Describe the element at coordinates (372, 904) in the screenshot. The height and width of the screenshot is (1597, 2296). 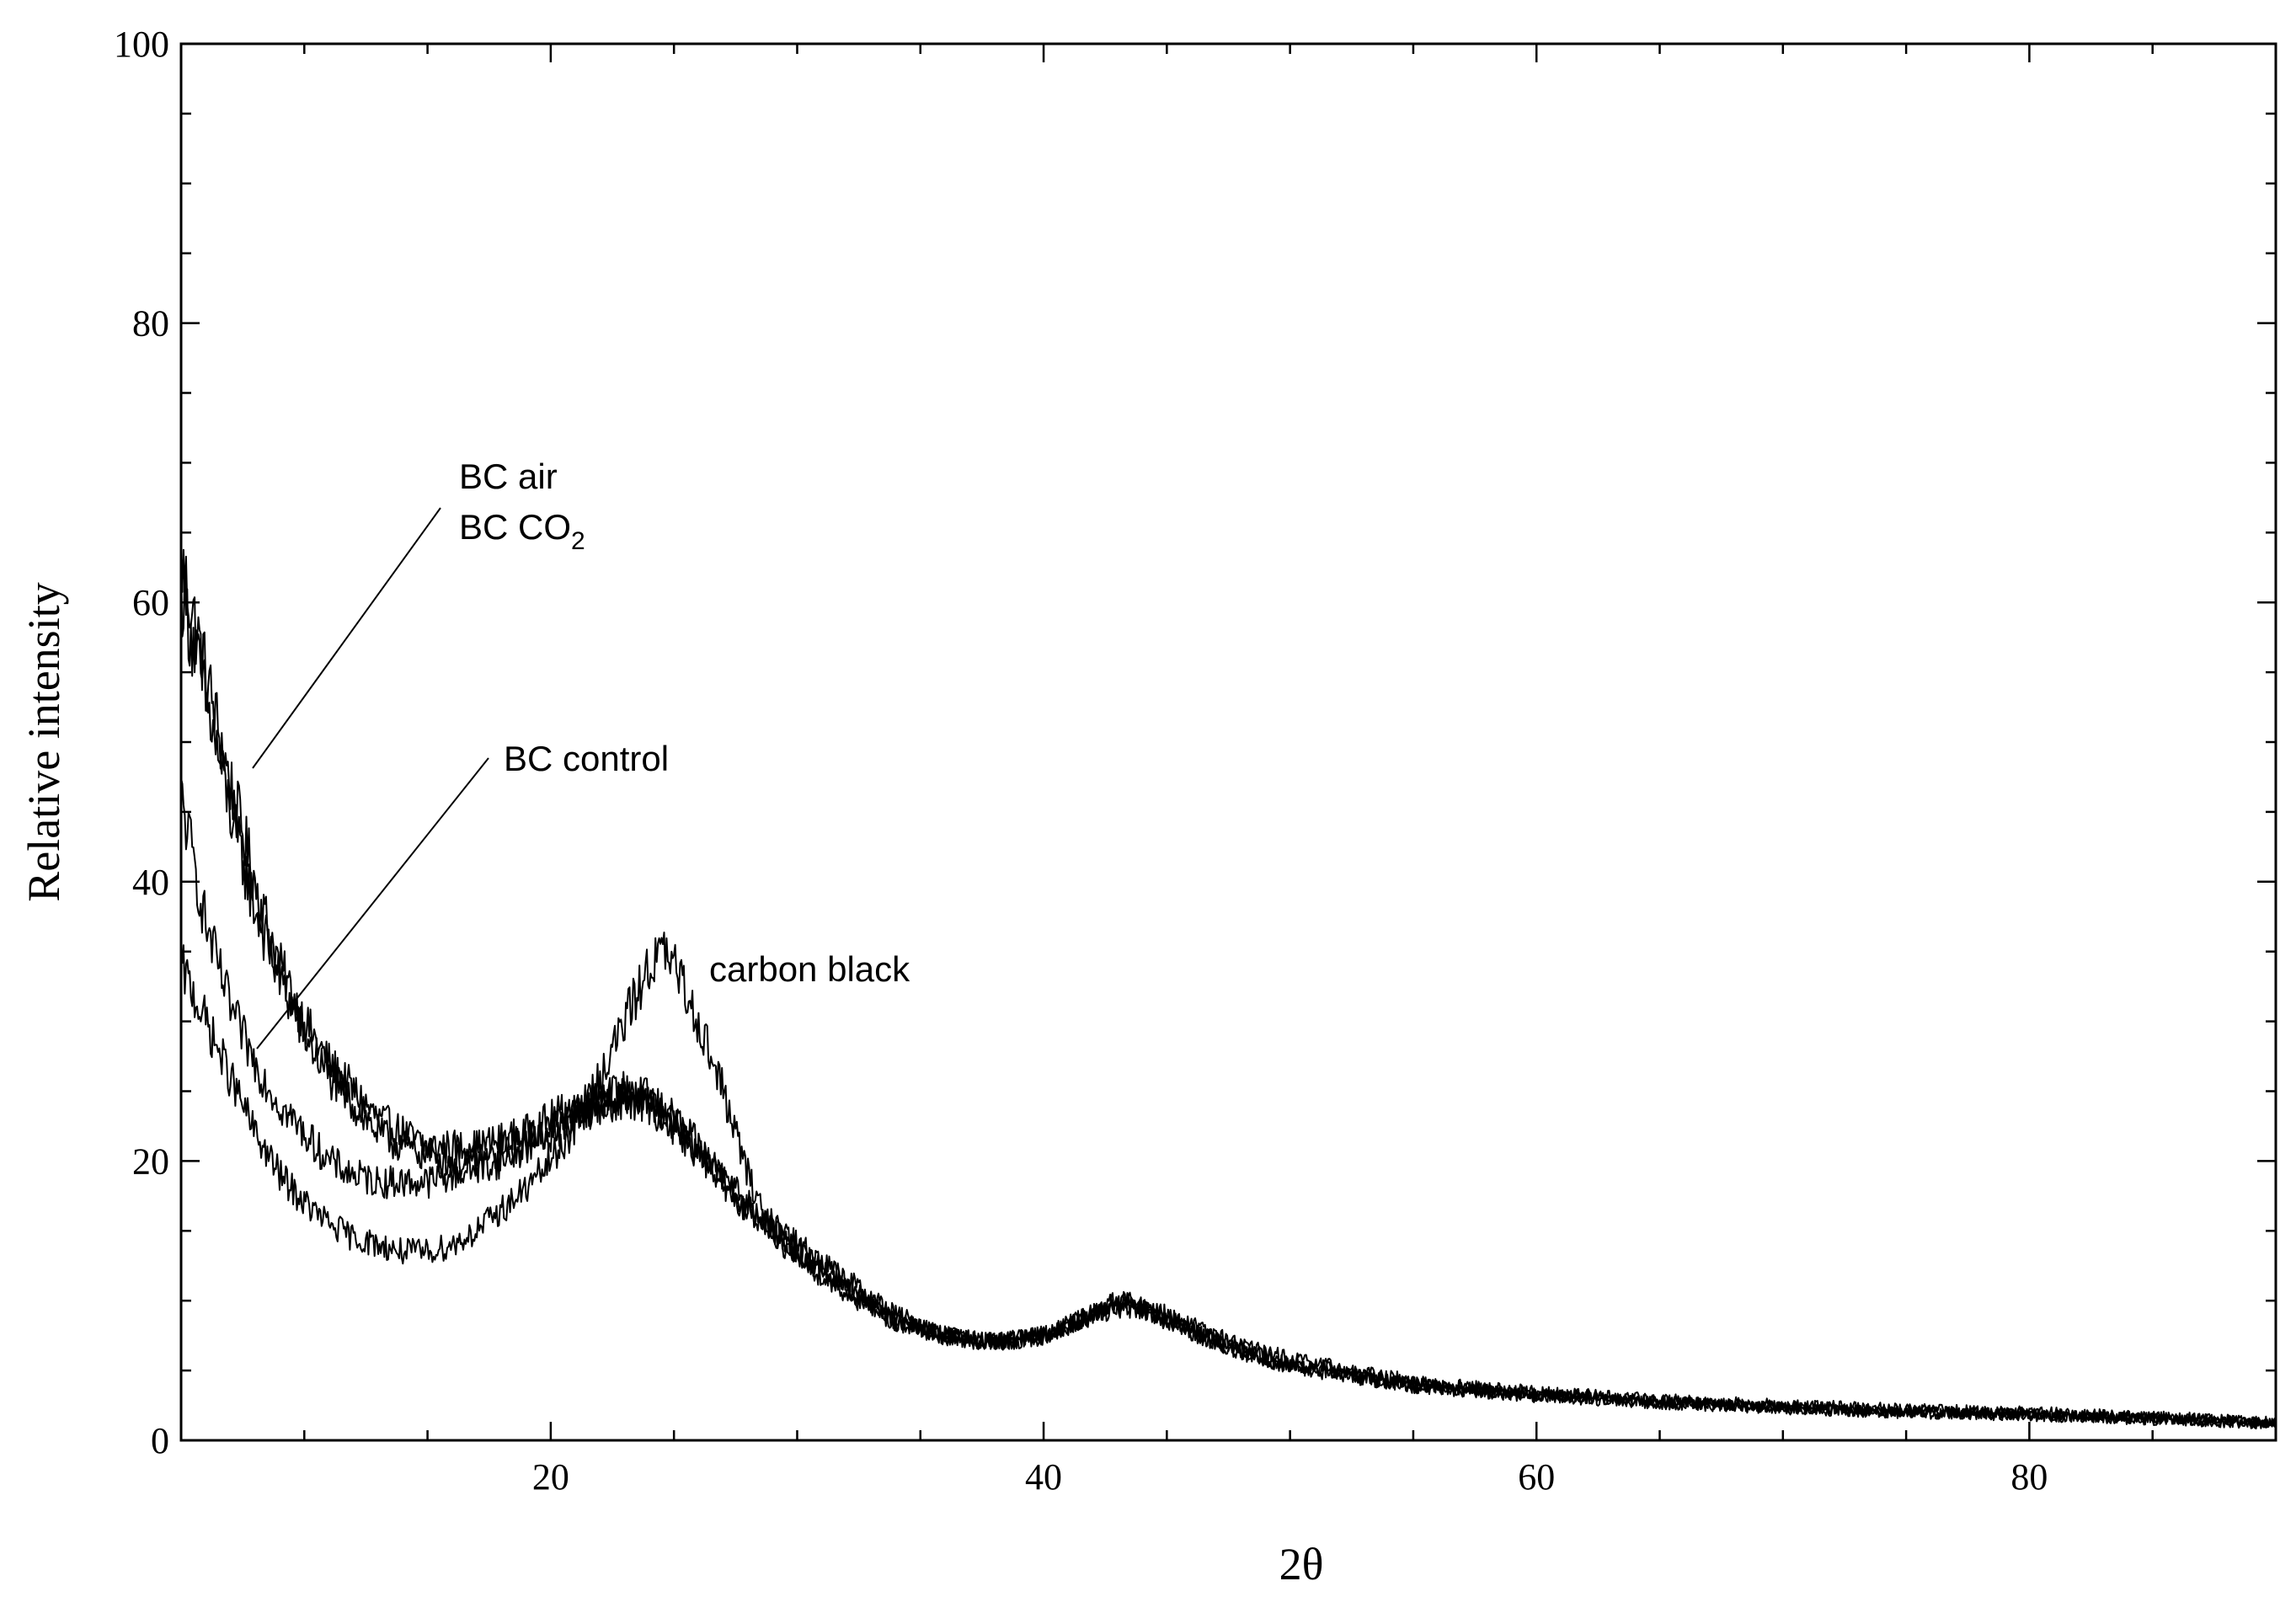
I see `leader-line-bc-control` at that location.